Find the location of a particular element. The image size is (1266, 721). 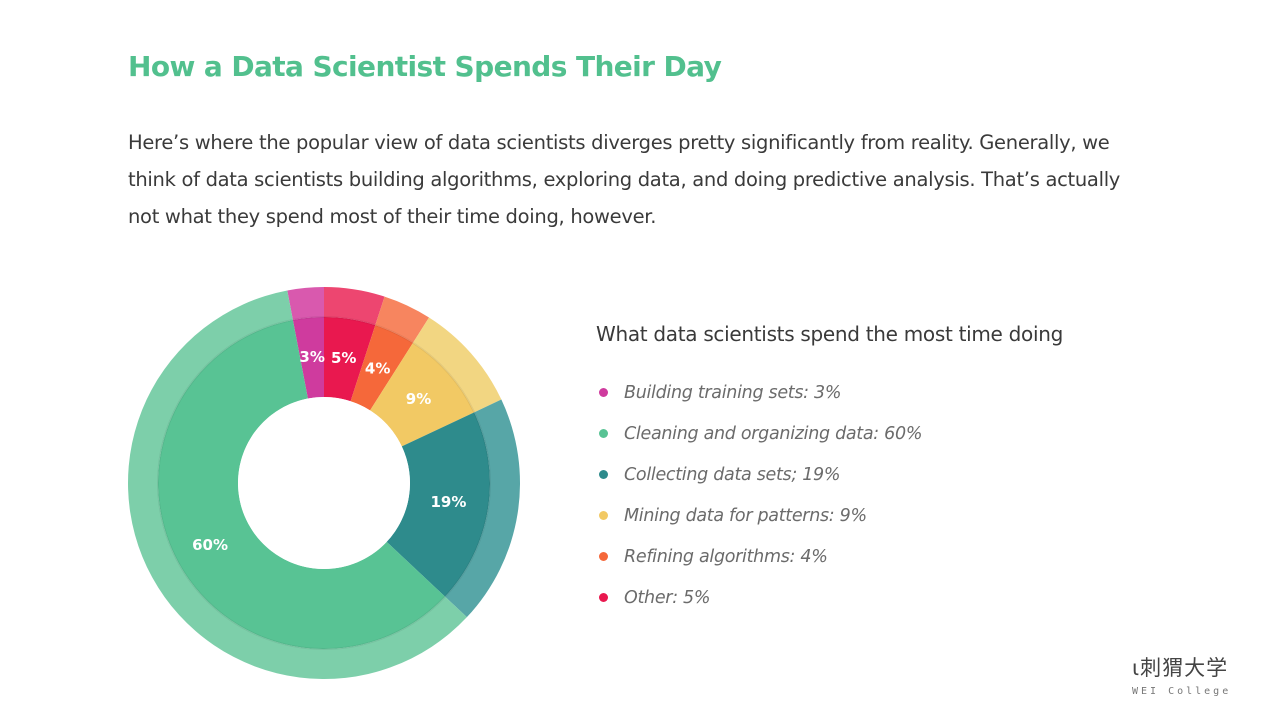

donut-hole is located at coordinates (324, 483).